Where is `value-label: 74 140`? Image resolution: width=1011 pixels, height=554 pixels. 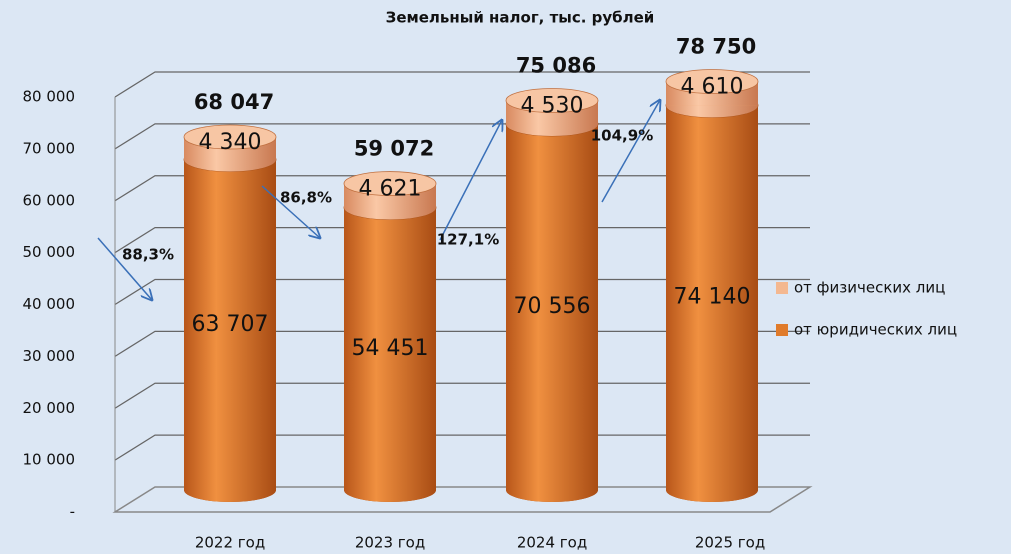 value-label: 74 140 is located at coordinates (712, 297).